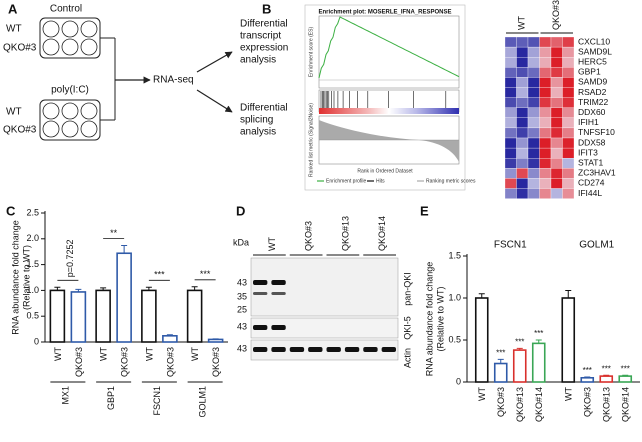 This screenshot has height=442, width=642. Describe the element at coordinates (592, 112) in the screenshot. I see `gene-label: DDX60` at that location.